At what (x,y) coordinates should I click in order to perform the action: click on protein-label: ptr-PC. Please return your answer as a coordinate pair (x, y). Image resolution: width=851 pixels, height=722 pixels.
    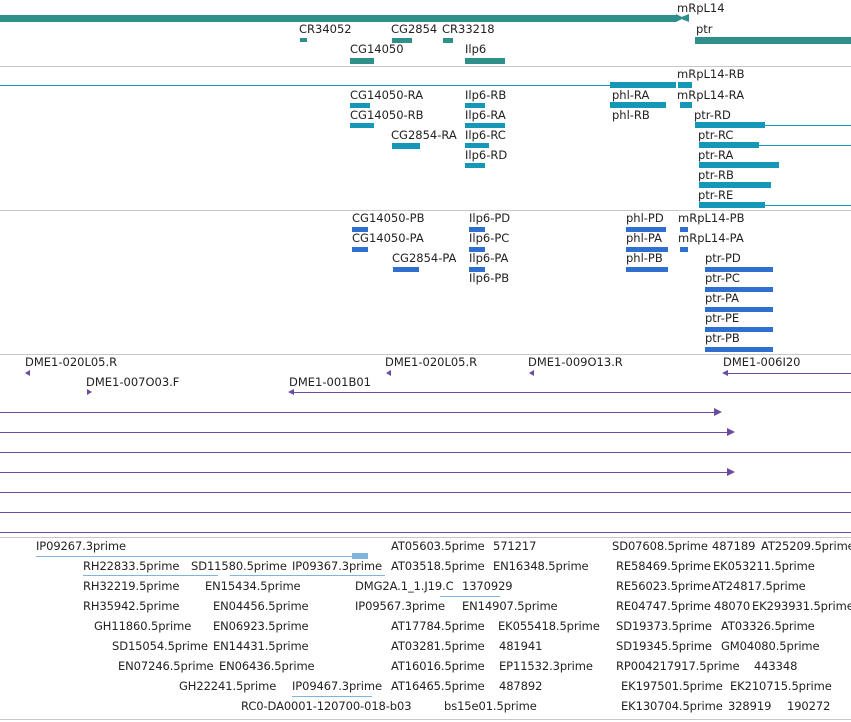
    Looking at the image, I should click on (722, 278).